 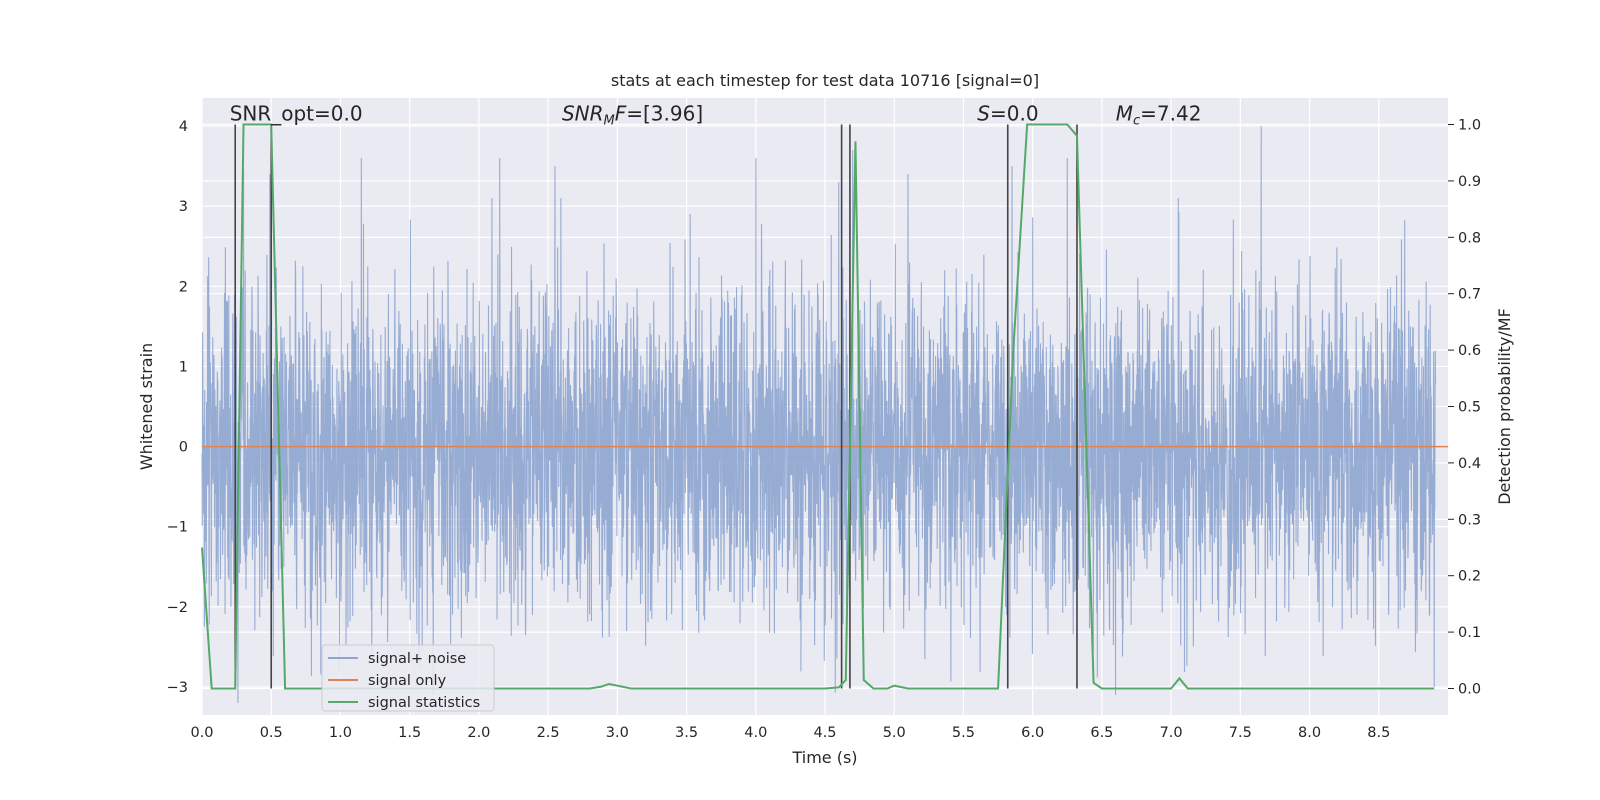 What do you see at coordinates (177, 608) in the screenshot?
I see `y-left-tick-label: −2` at bounding box center [177, 608].